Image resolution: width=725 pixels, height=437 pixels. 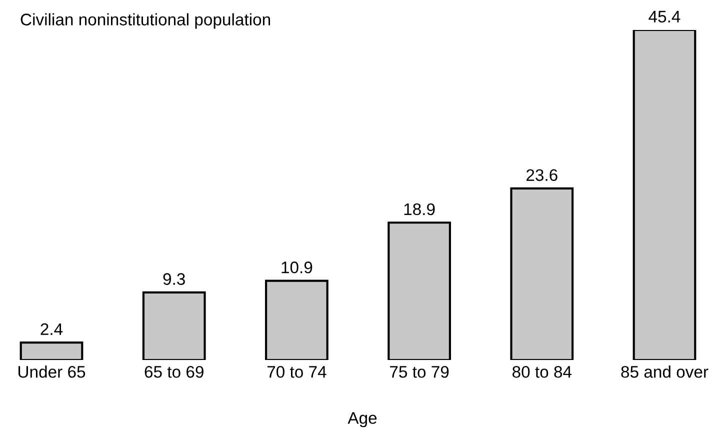 What do you see at coordinates (542, 372) in the screenshot?
I see `x-tick-label: 80 to 84` at bounding box center [542, 372].